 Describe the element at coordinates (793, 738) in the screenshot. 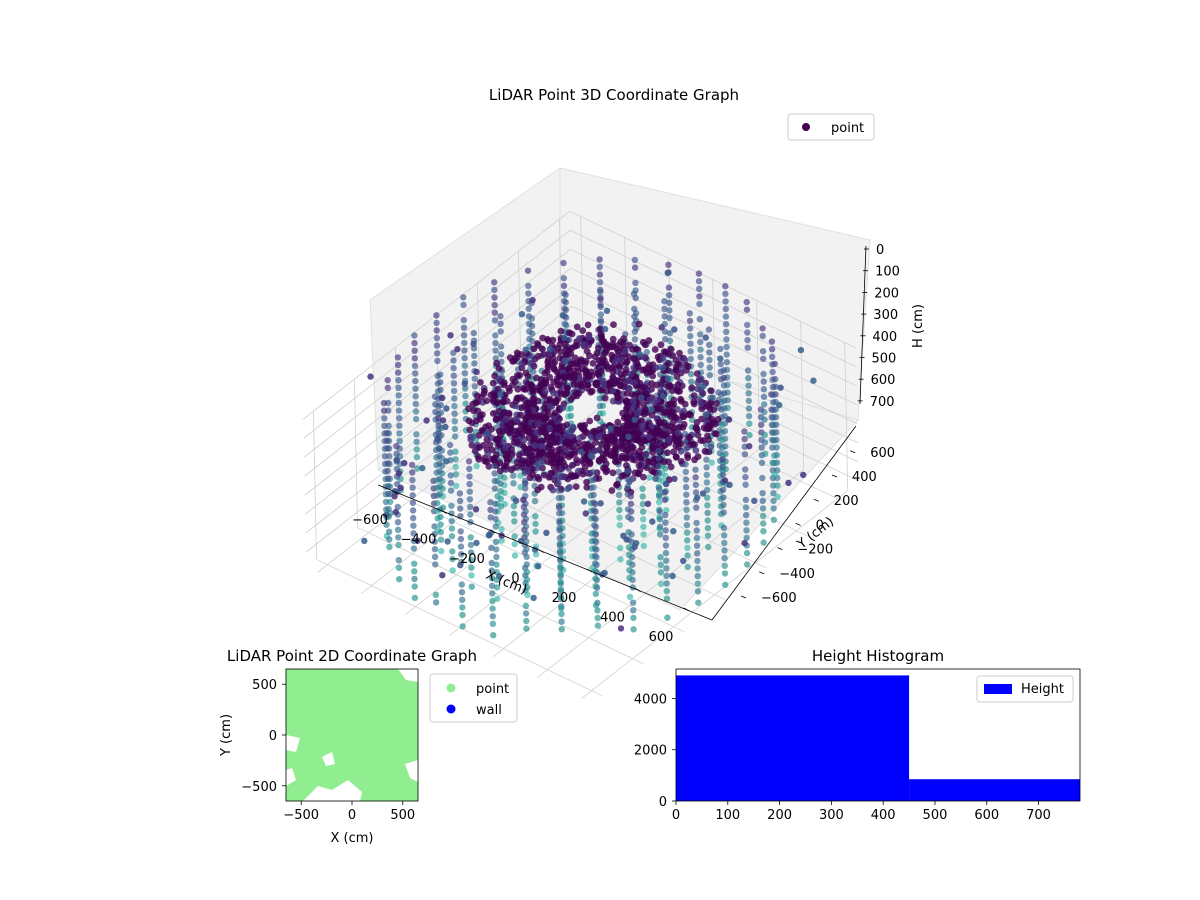

I see `histogram-bar` at that location.